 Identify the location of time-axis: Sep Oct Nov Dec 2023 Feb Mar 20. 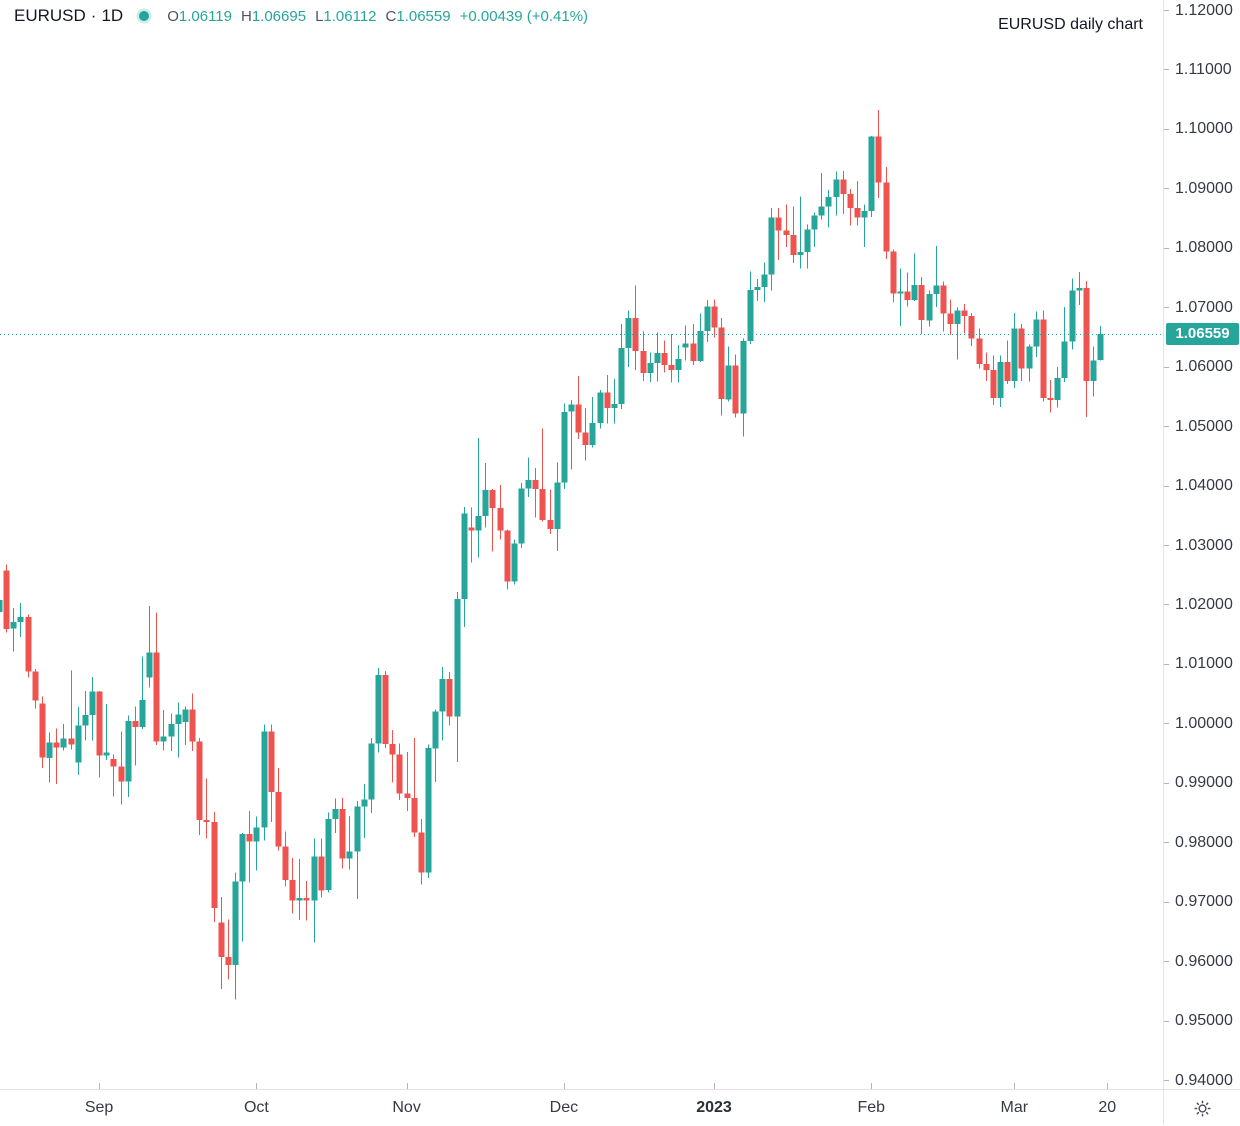
(620, 1107).